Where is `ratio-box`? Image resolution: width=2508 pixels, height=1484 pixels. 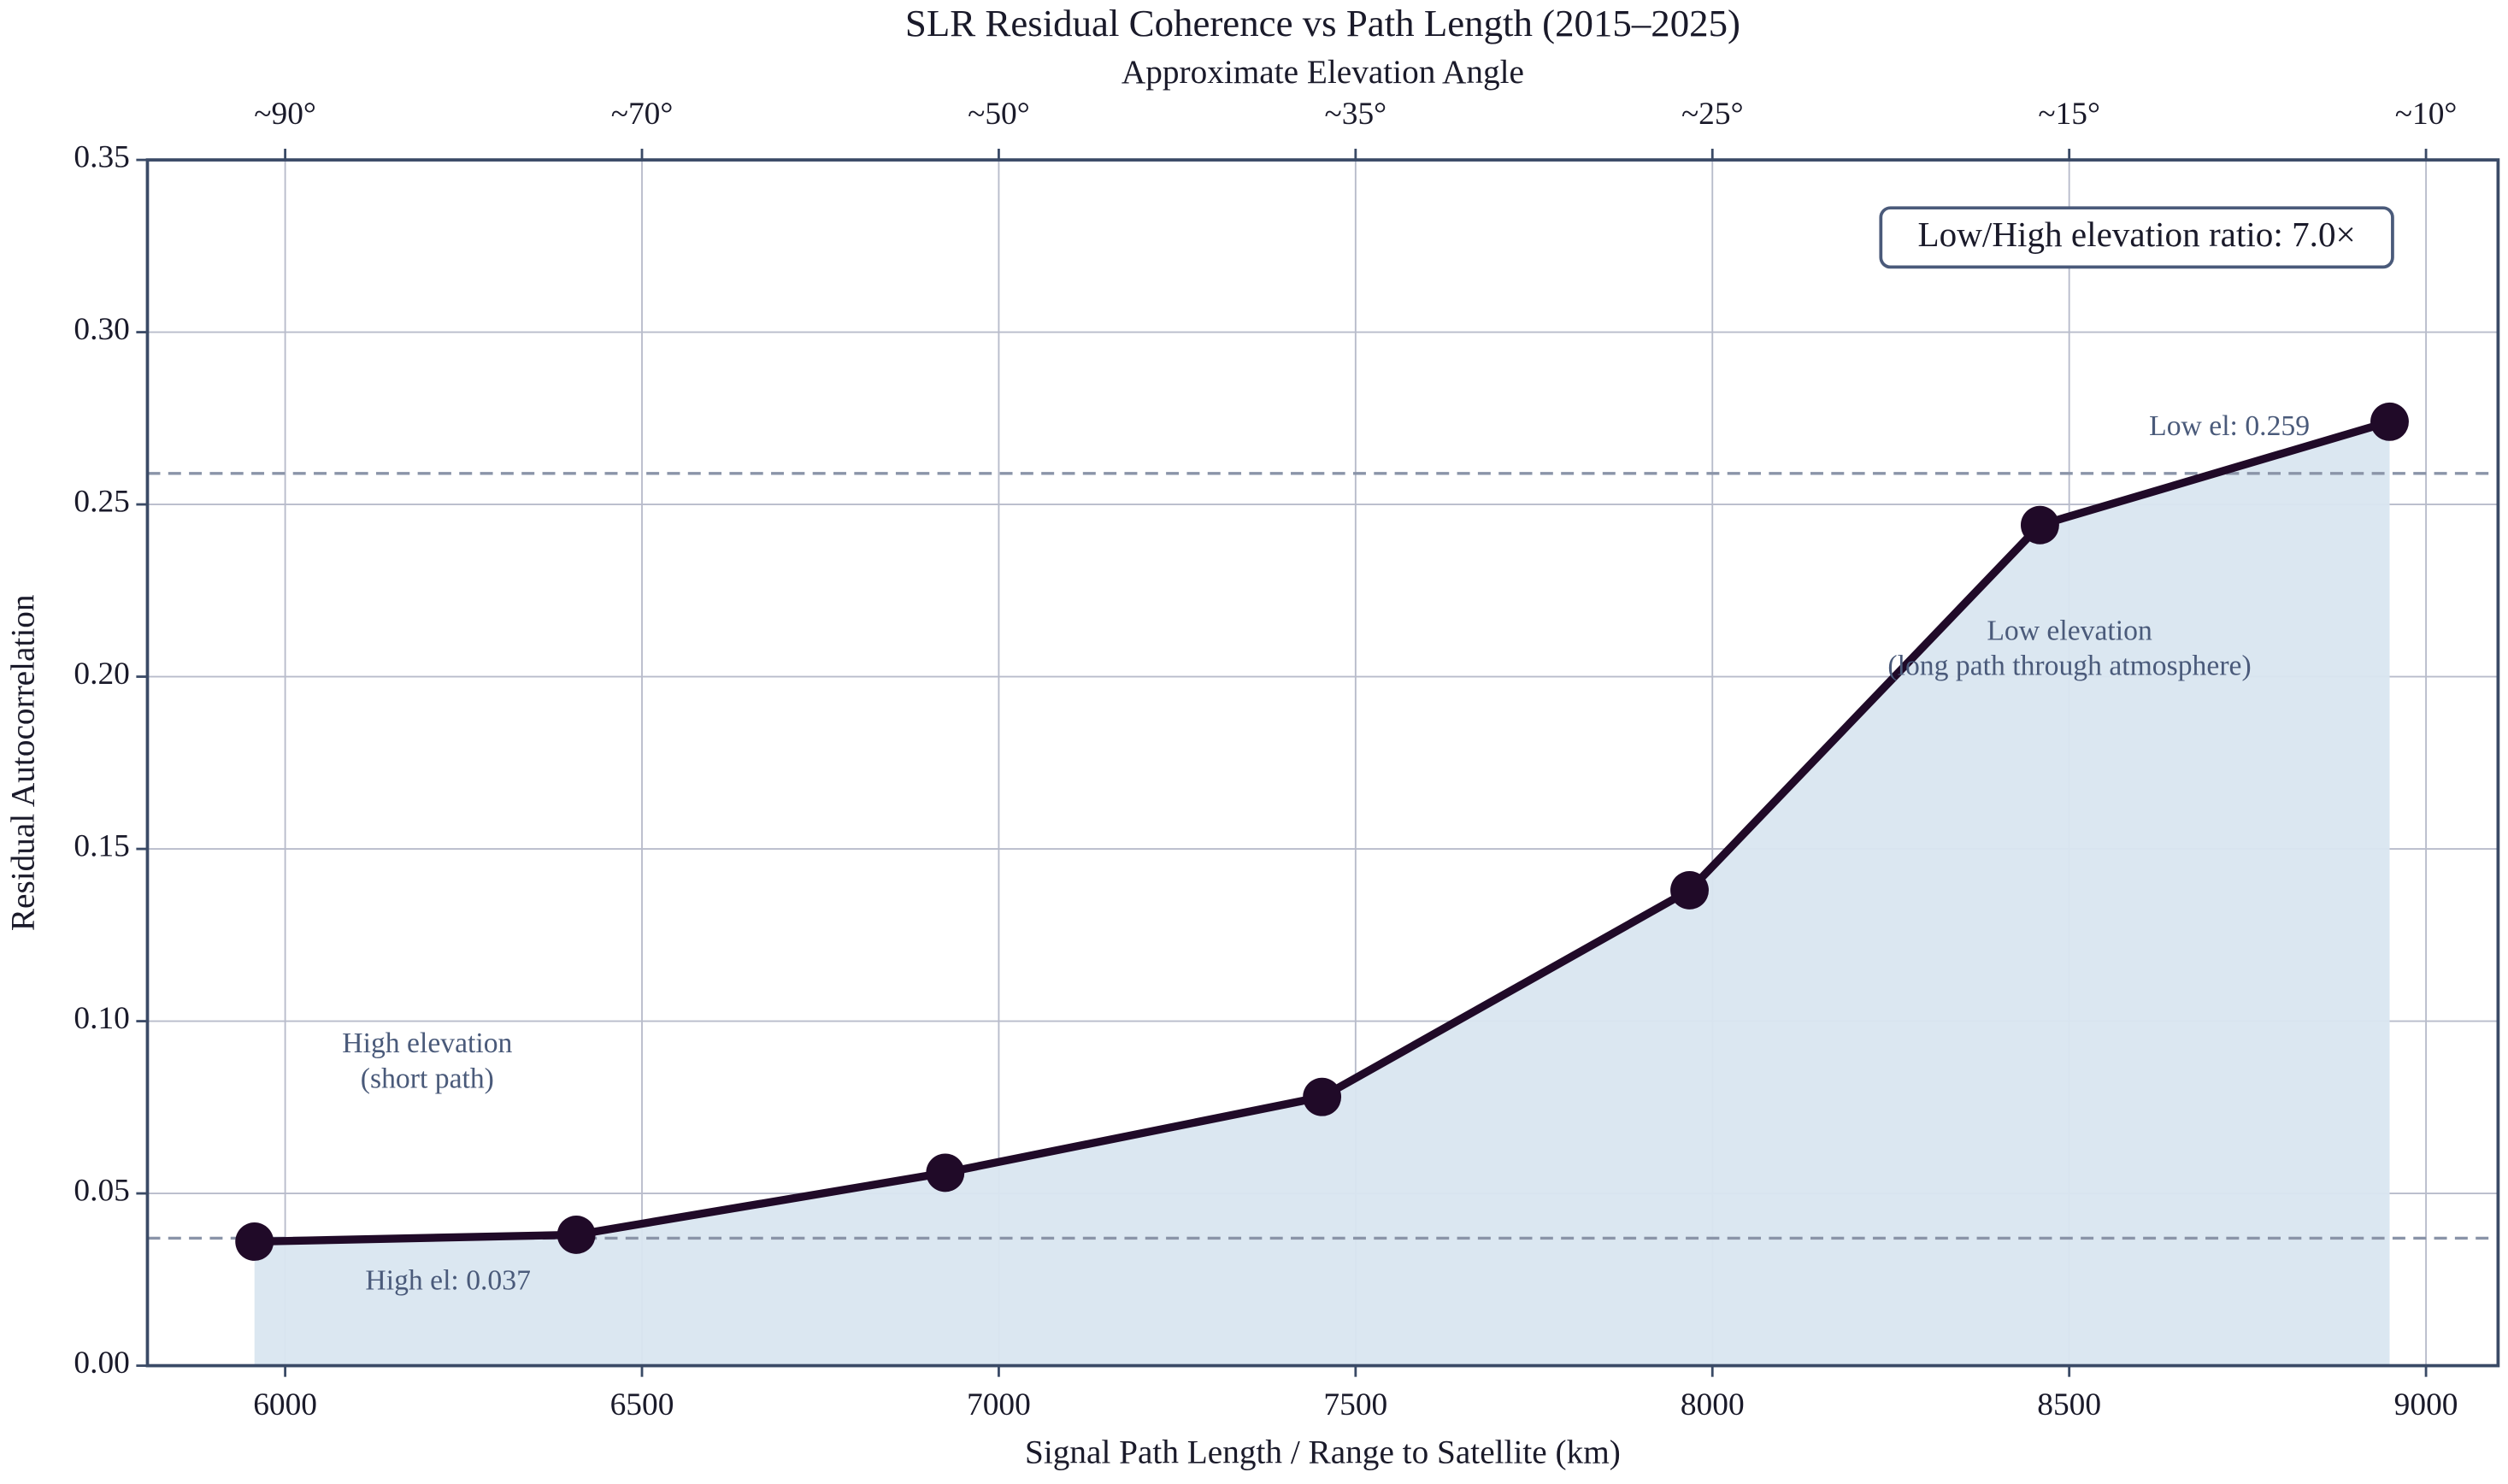 ratio-box is located at coordinates (2136, 237).